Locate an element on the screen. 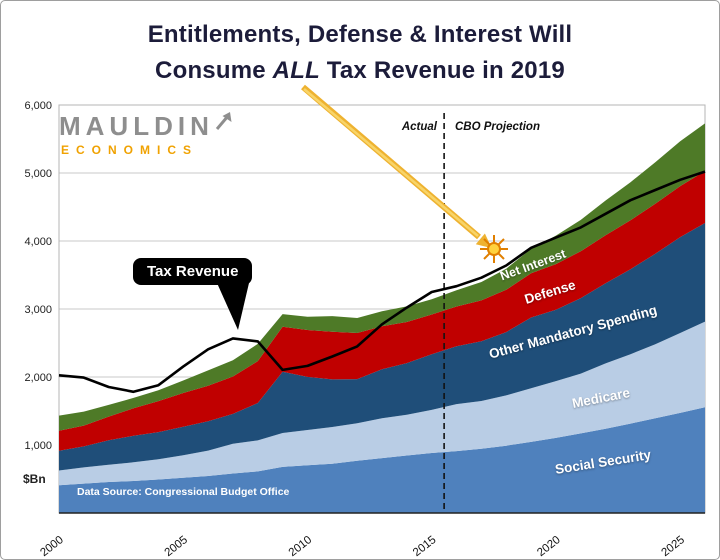 The width and height of the screenshot is (720, 560). logo-arrow-icon is located at coordinates (223, 121).